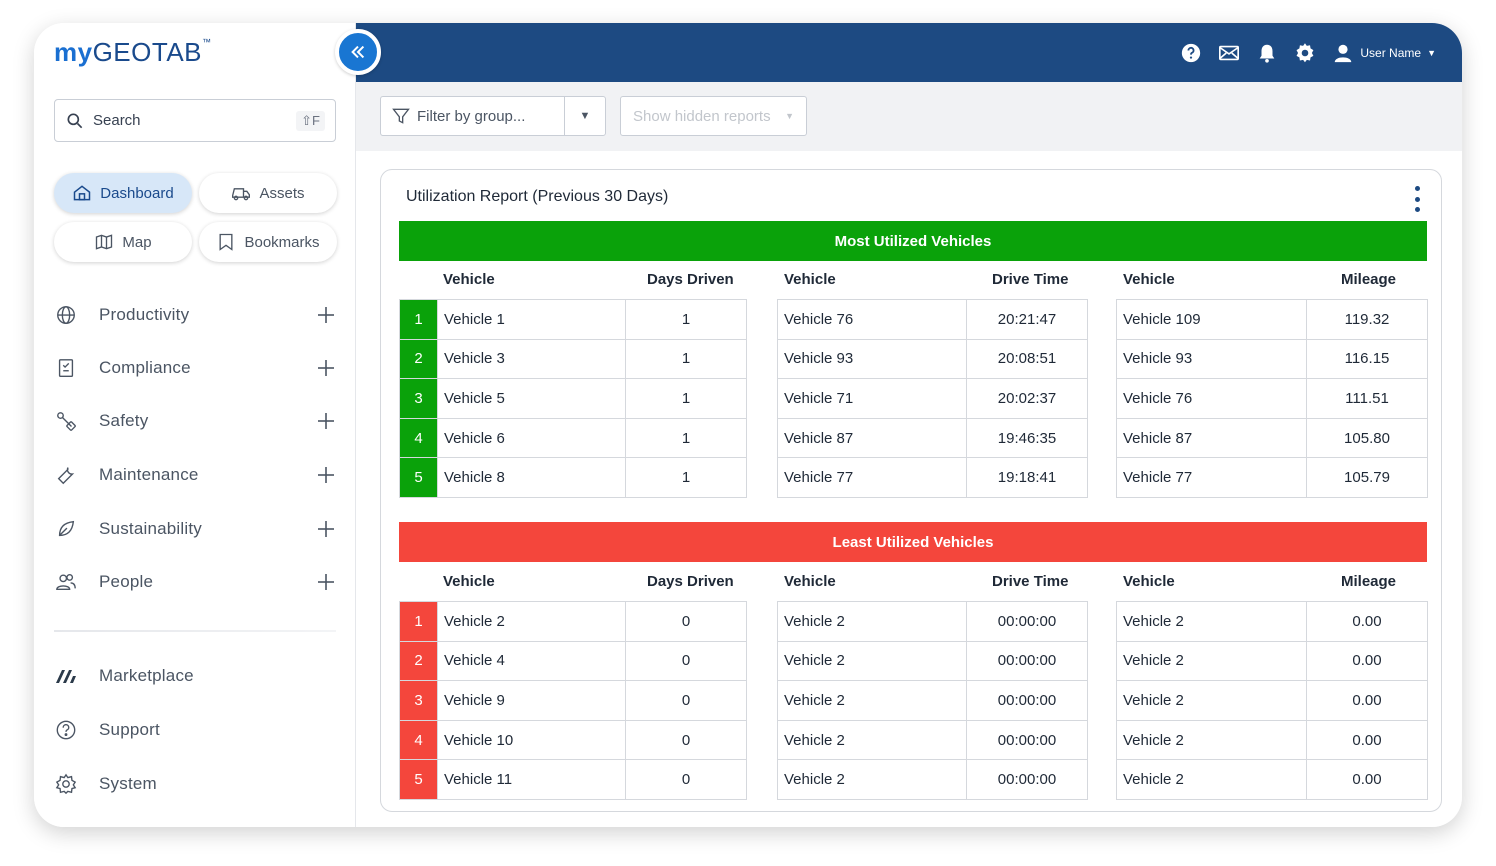 The width and height of the screenshot is (1496, 866). Describe the element at coordinates (124, 420) in the screenshot. I see `nav-label: Safety` at that location.